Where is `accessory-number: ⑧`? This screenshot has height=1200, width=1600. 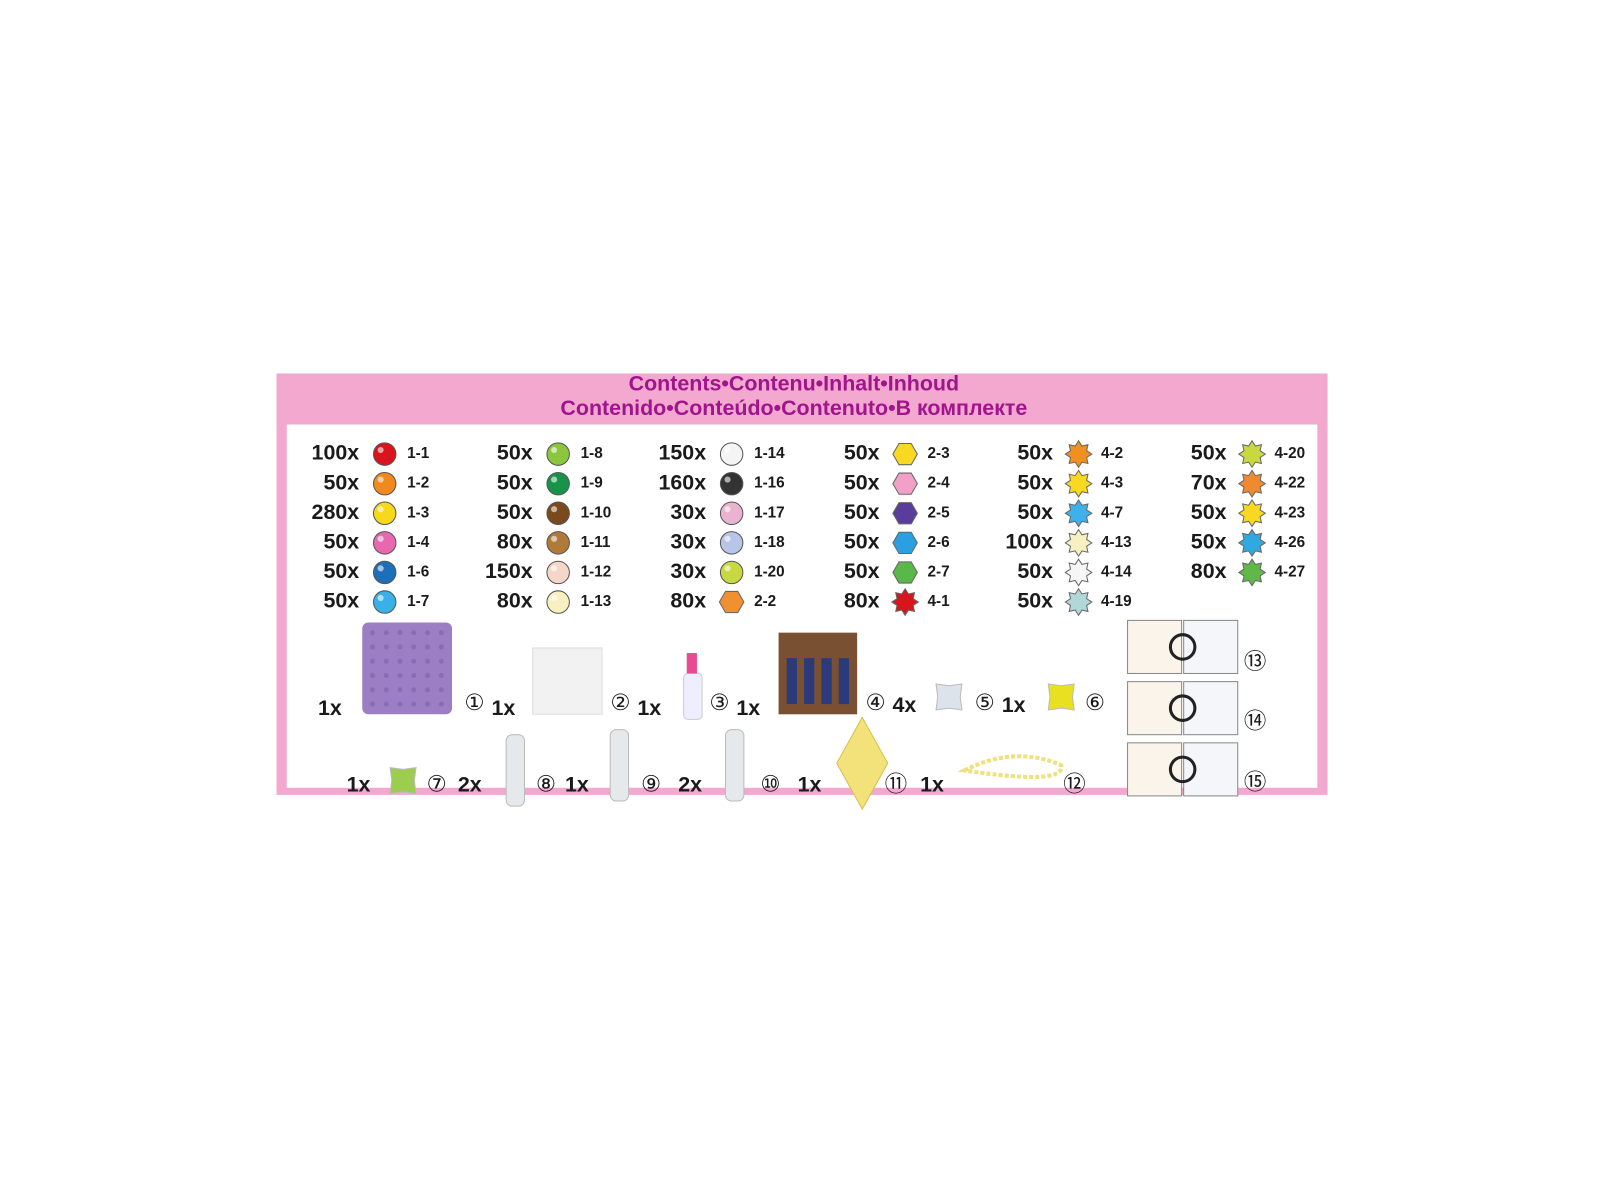
accessory-number: ⑧ is located at coordinates (546, 784).